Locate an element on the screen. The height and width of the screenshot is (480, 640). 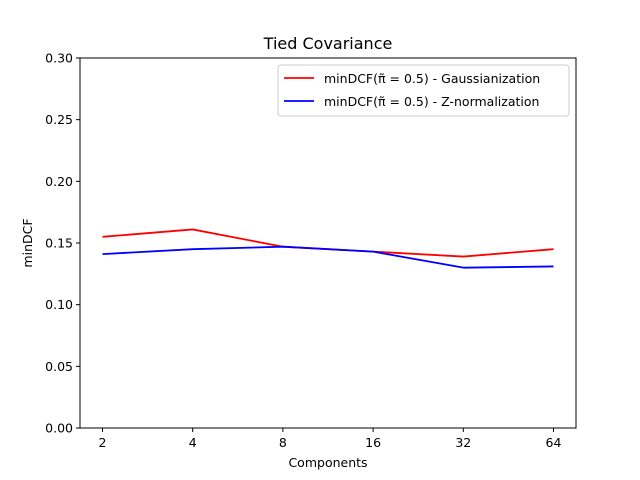
y-tick-label: 0.25 is located at coordinates (59, 119).